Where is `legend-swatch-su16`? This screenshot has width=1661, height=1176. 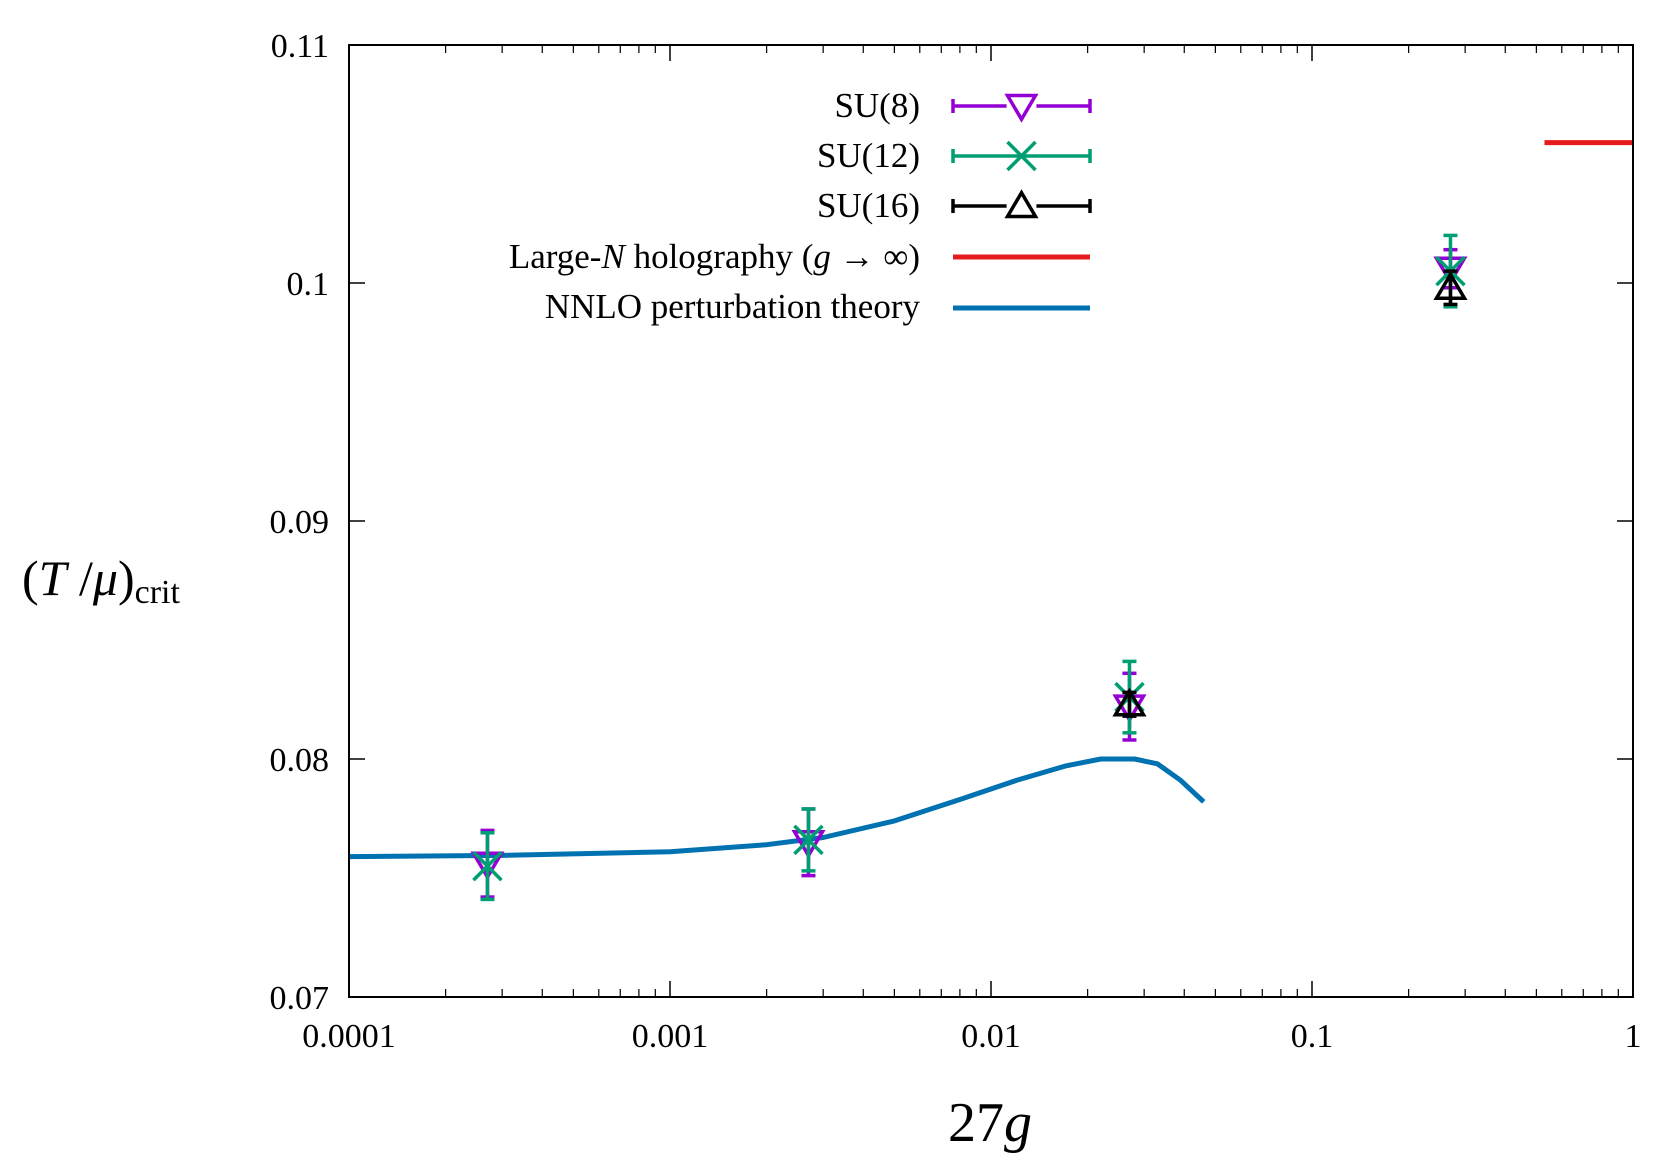 legend-swatch-su16 is located at coordinates (1021, 205).